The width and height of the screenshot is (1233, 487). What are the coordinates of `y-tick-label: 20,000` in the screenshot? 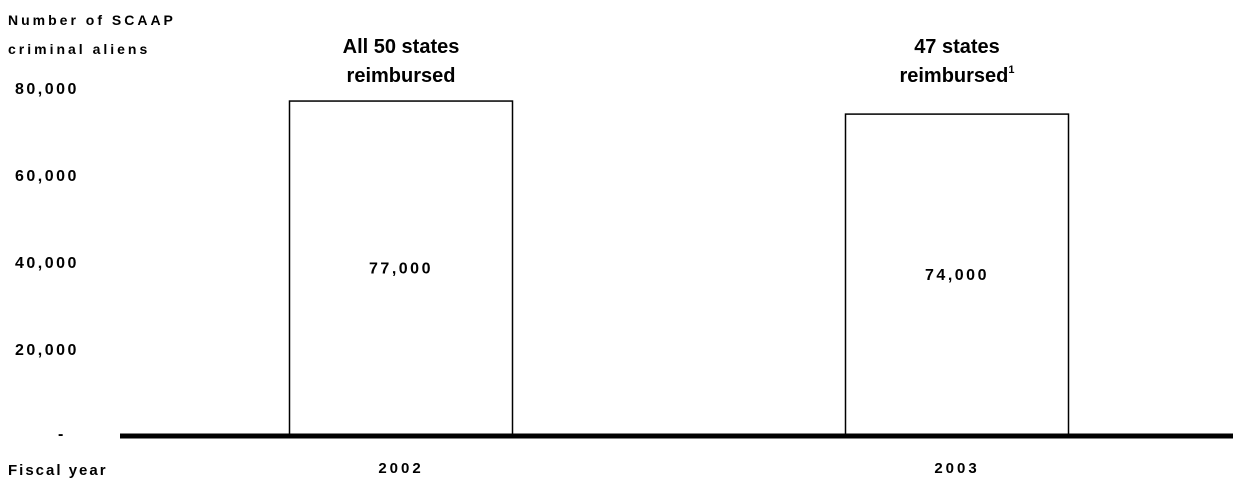 It's located at (47, 350).